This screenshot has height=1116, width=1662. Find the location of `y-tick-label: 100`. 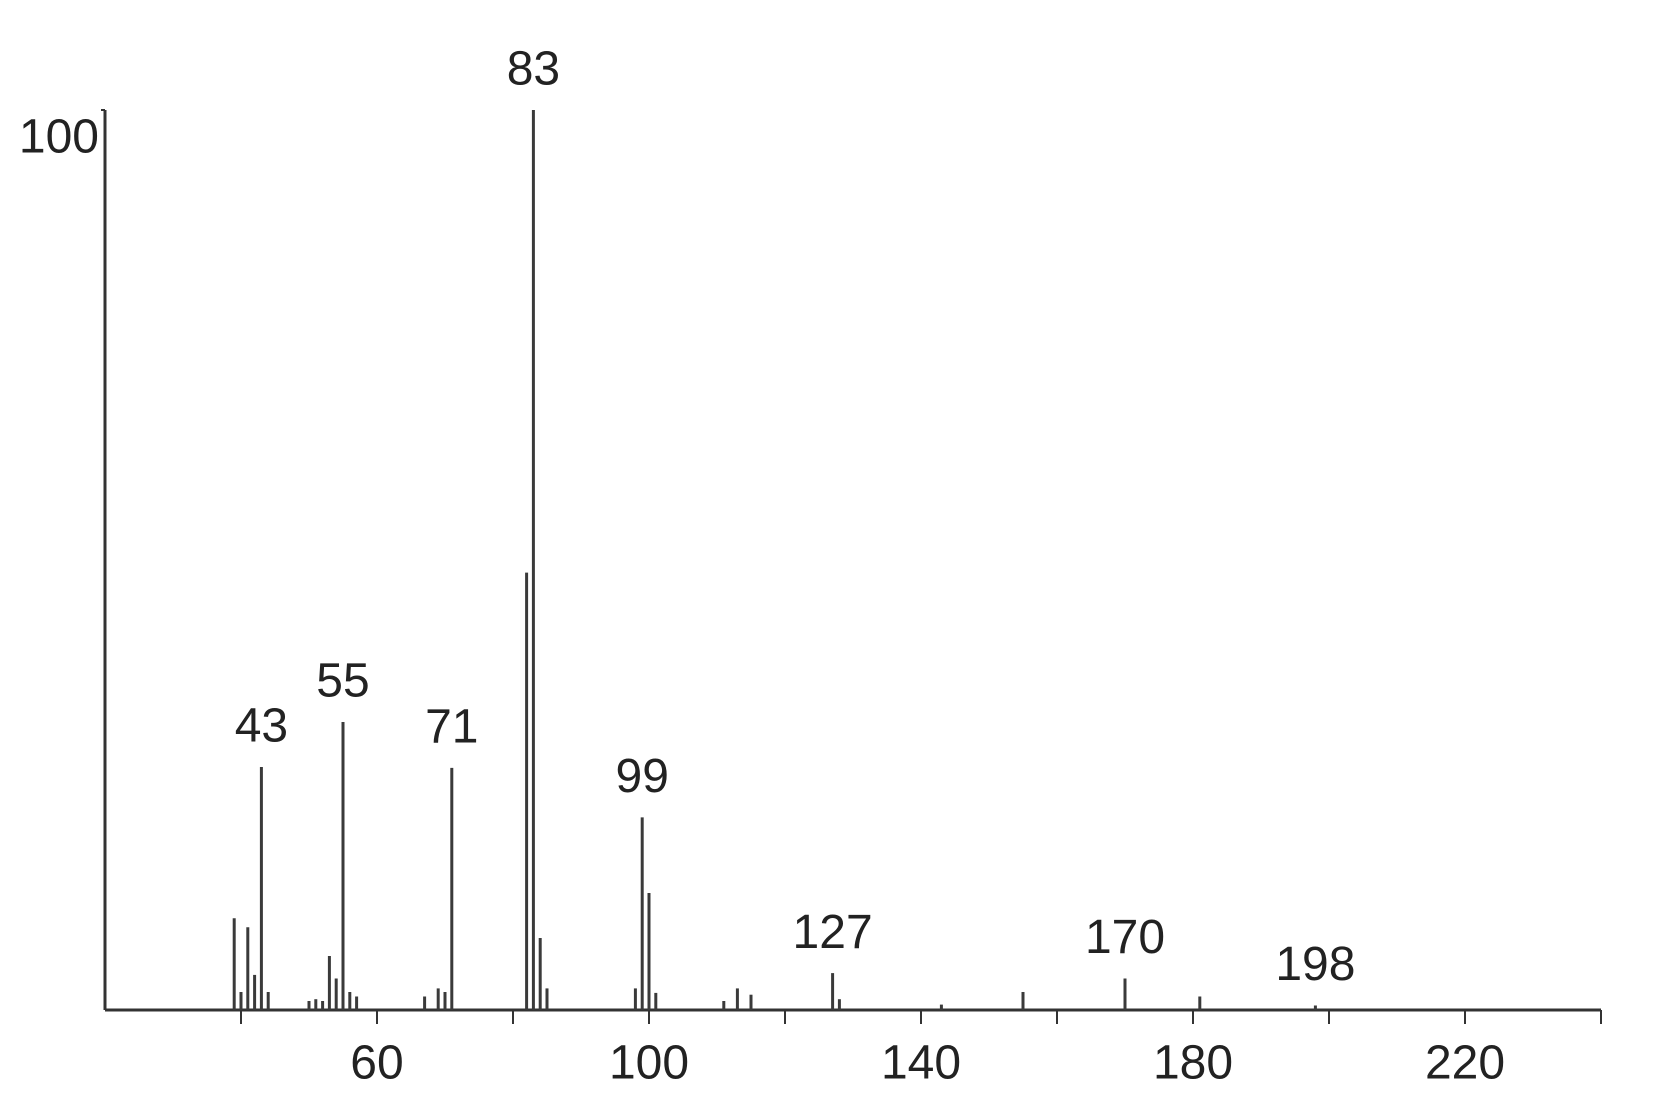

y-tick-label: 100 is located at coordinates (59, 137).